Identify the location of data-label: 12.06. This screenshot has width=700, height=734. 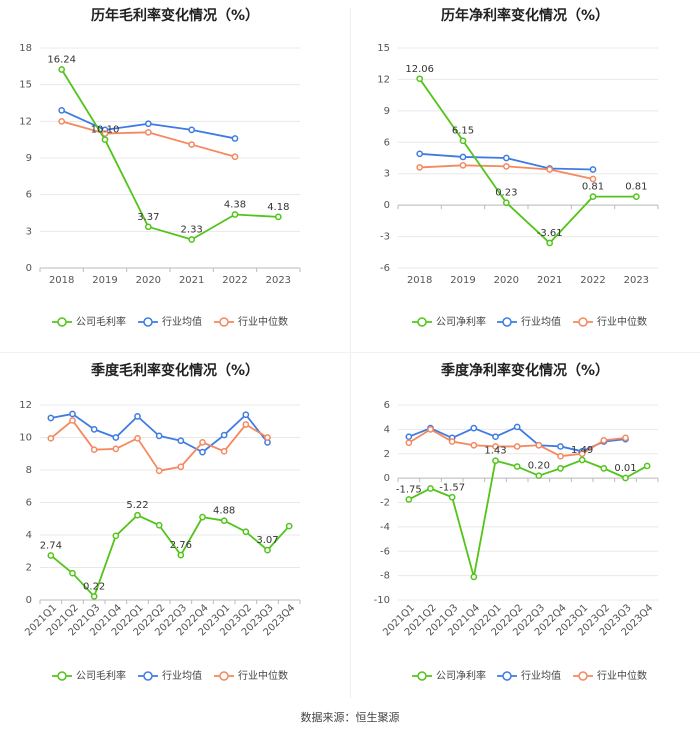
(419, 69).